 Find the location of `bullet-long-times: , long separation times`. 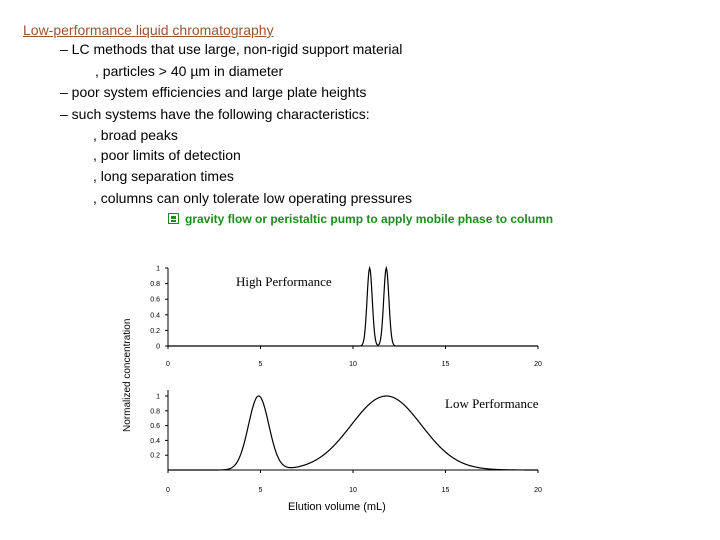

bullet-long-times: , long separation times is located at coordinates (163, 176).